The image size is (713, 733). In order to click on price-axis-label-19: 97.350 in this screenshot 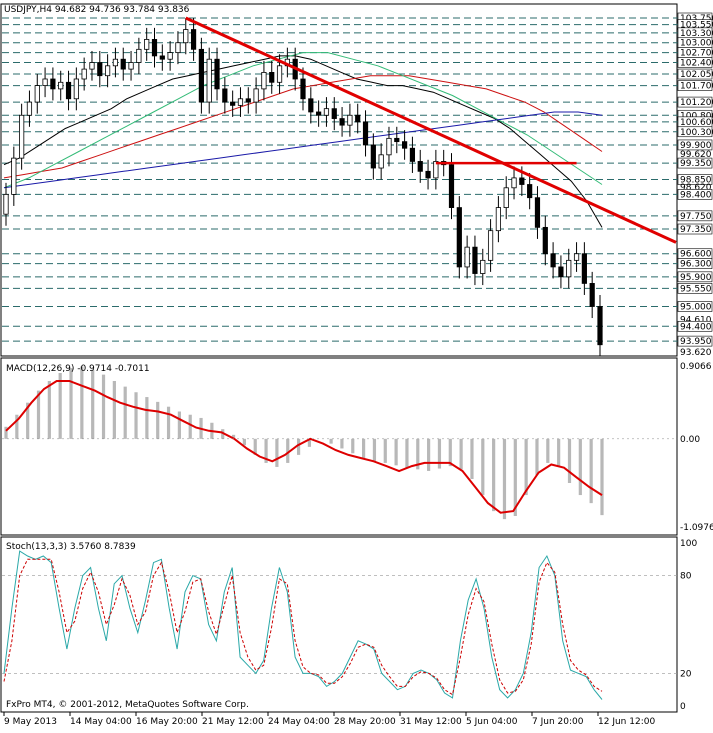, I will do `click(696, 230)`.